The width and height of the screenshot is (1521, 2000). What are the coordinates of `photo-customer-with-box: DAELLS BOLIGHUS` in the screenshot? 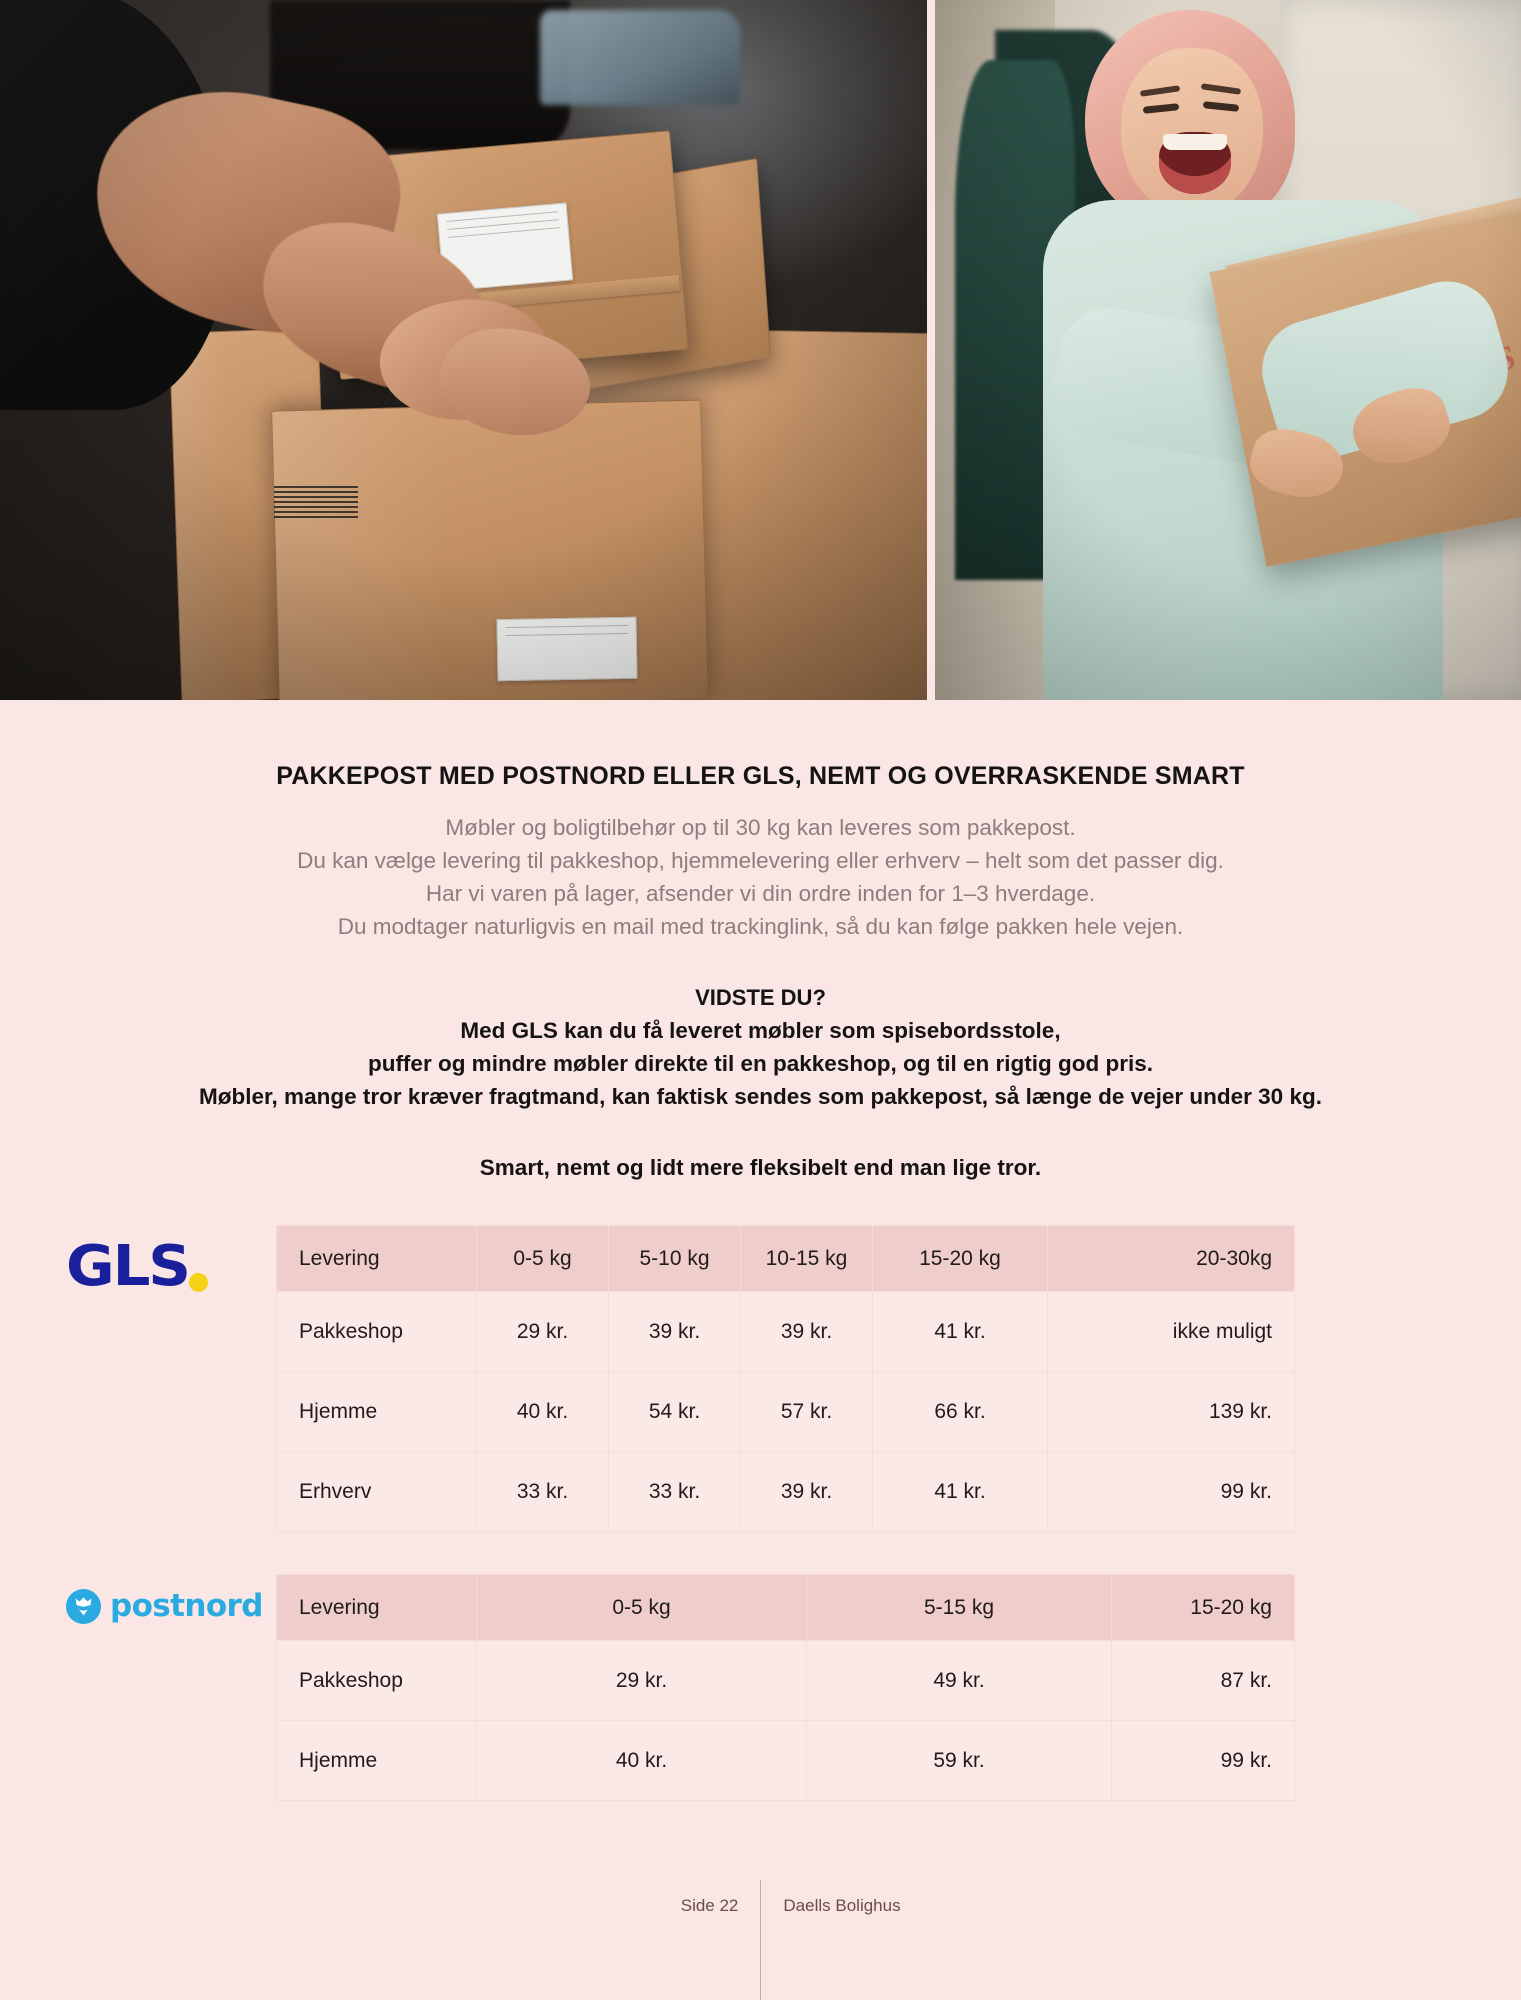 It's located at (1228, 350).